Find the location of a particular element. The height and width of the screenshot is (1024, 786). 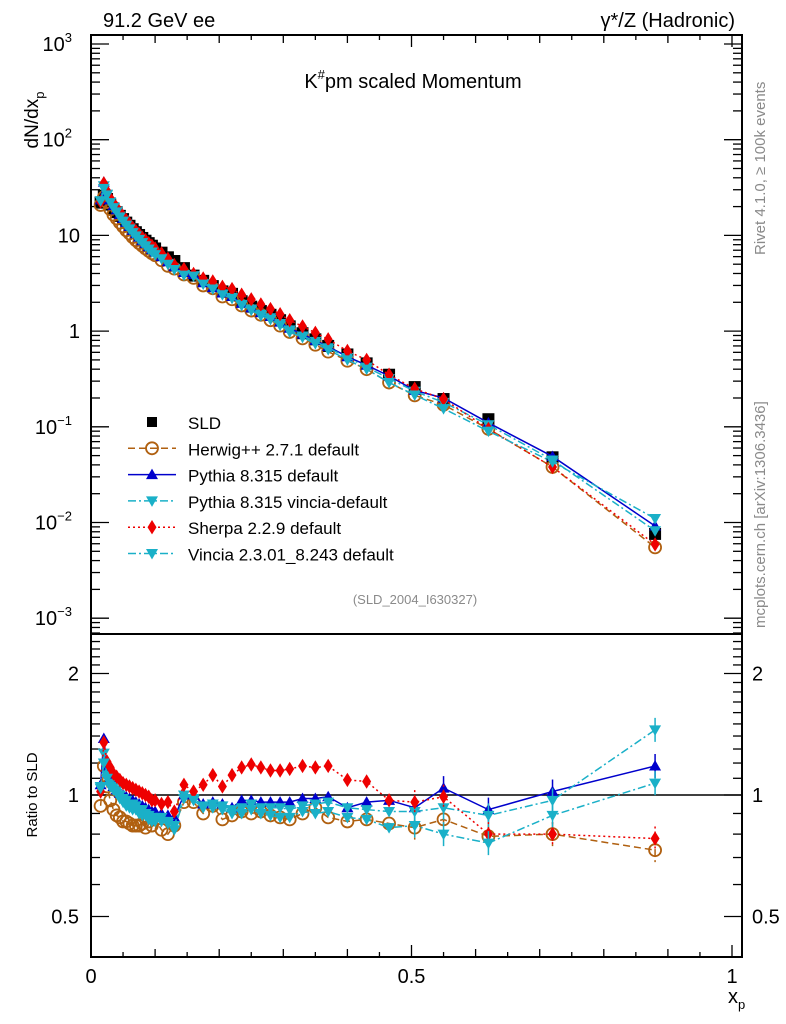

svg-text:mcplots.cern.ch [arXiv:1306.34: mcplots.cern.ch [arXiv:1306.3436] is located at coordinates (760, 514).